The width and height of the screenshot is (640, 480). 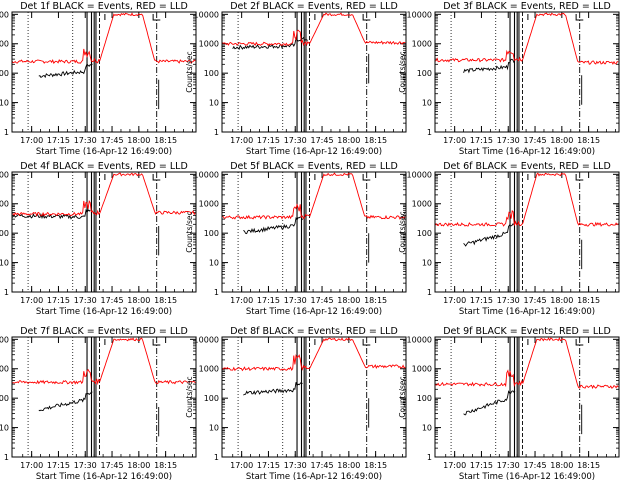 I want to click on panel-title: Det 8f BLACK = Events, RED = LLD, so click(x=314, y=331).